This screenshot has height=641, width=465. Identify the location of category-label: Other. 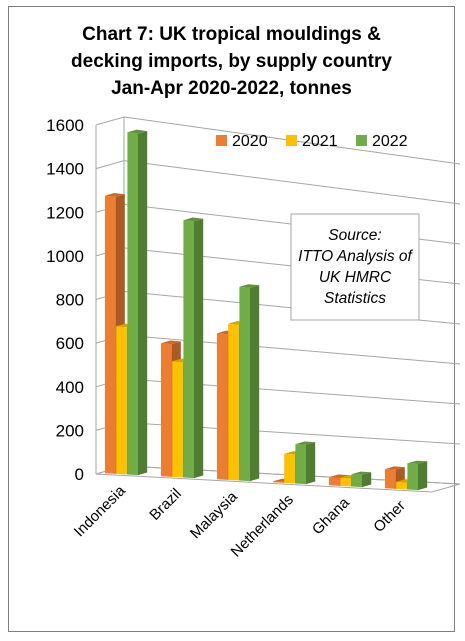
(389, 516).